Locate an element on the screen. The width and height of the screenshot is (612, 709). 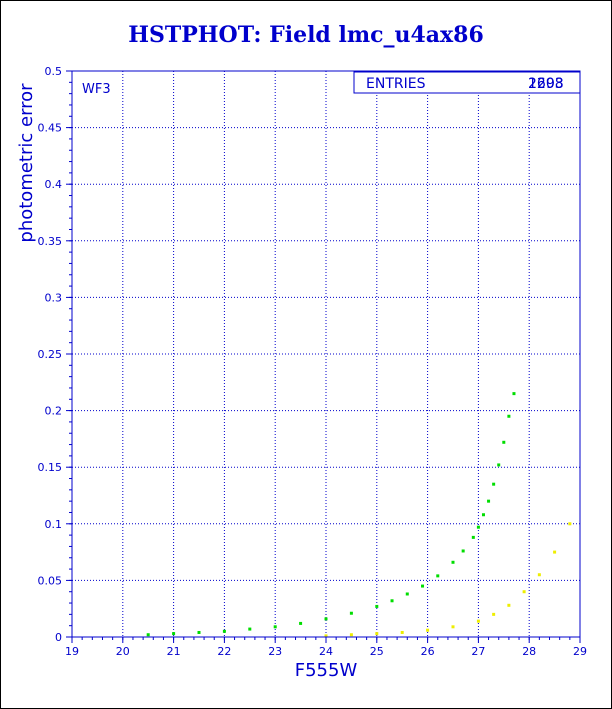
stats-box: ENTRIES 2608 1293 is located at coordinates (467, 82).